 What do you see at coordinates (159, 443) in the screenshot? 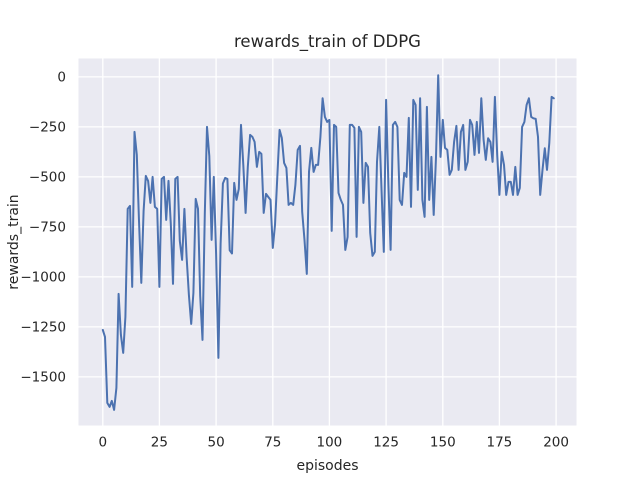
I see `x-tick-label: 25` at bounding box center [159, 443].